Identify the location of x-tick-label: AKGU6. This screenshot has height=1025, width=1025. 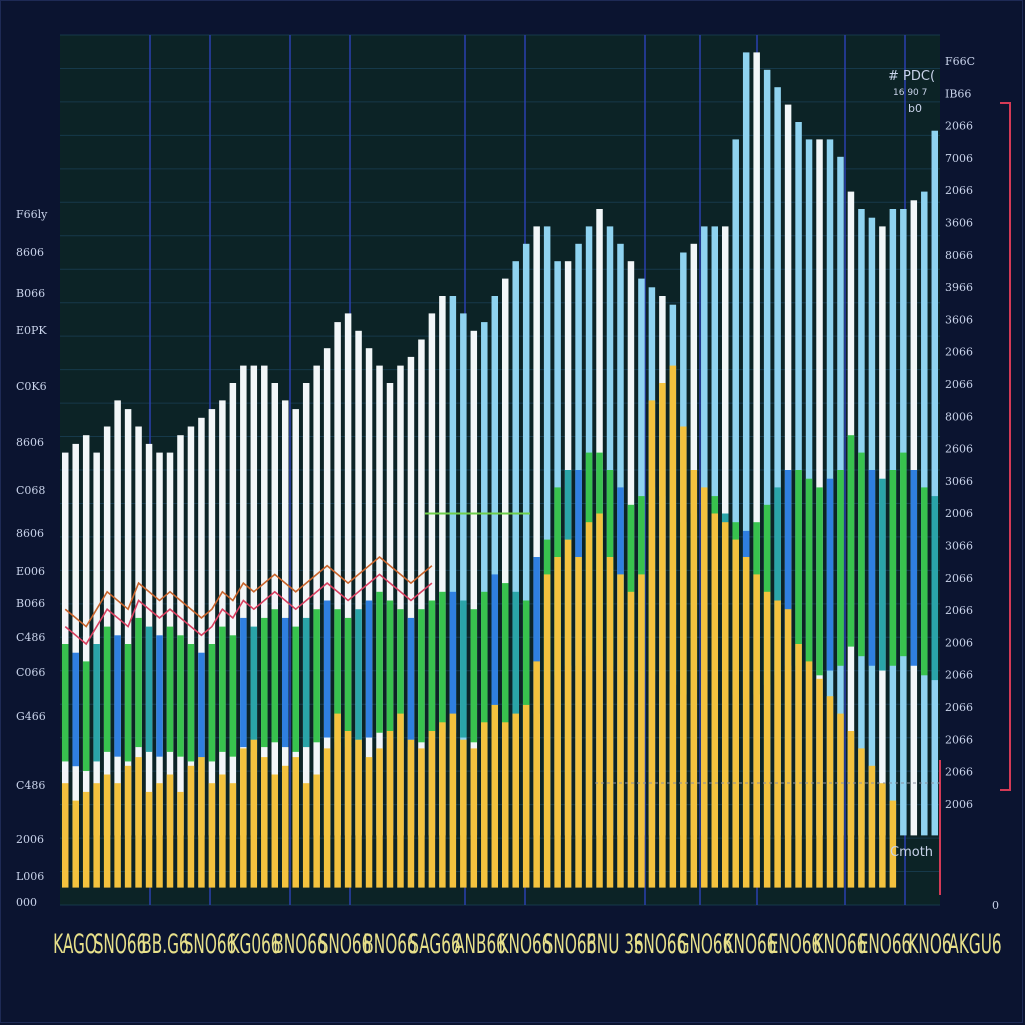
(974, 944).